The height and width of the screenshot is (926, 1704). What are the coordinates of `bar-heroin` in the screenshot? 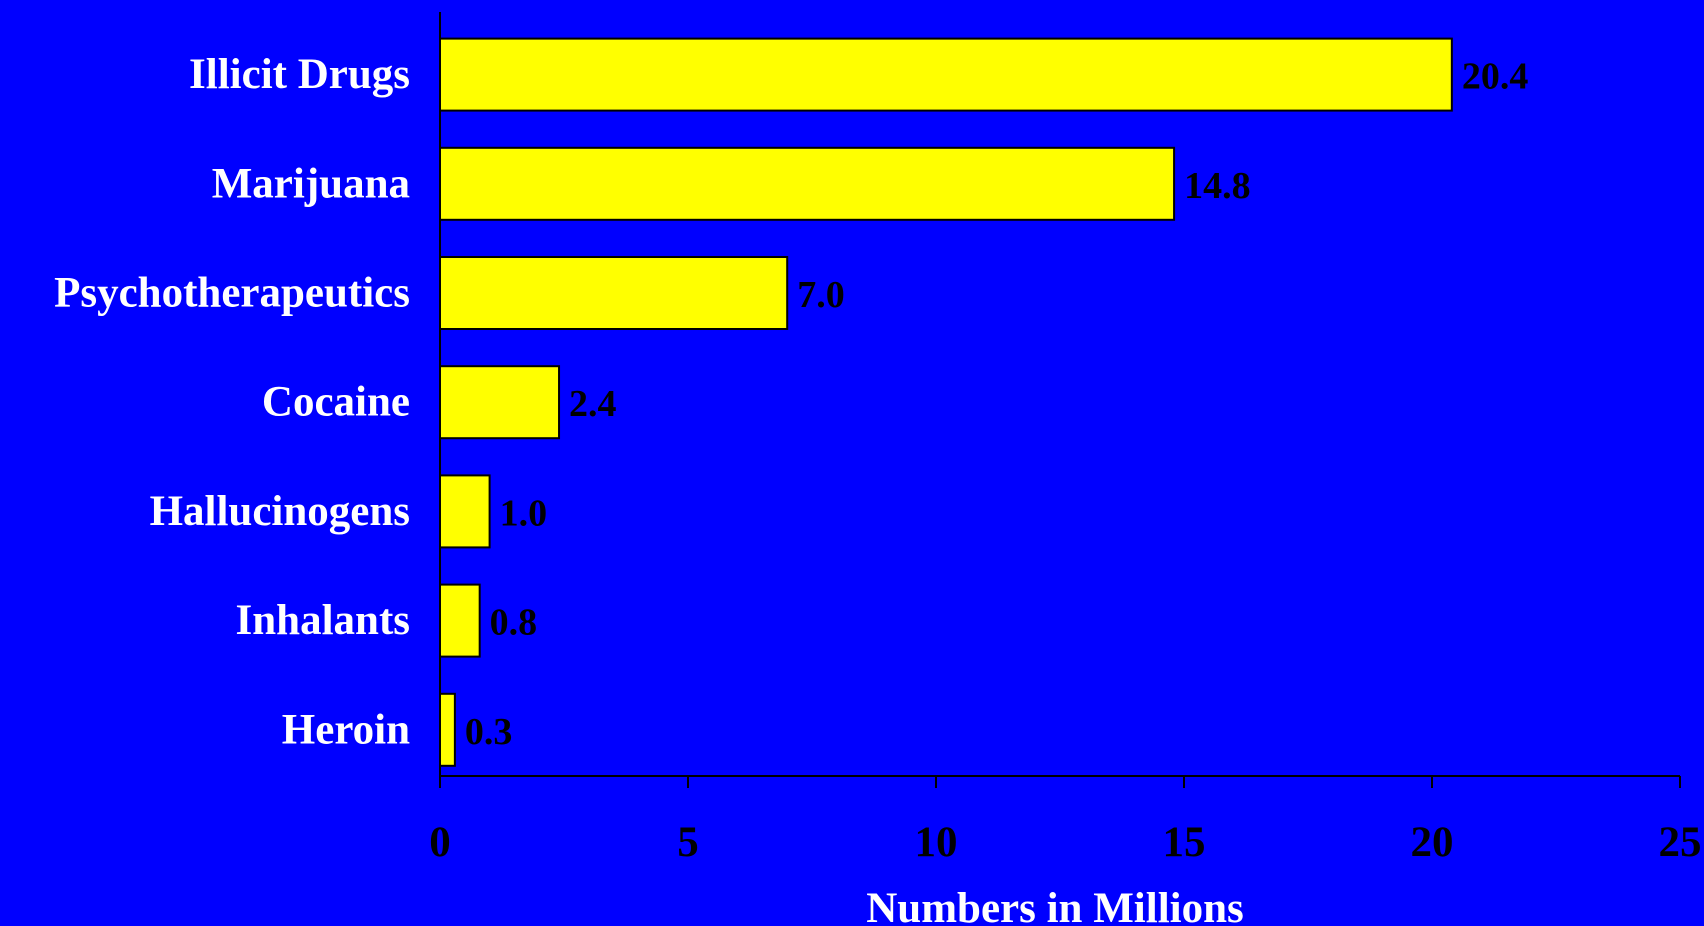 It's located at (447, 729).